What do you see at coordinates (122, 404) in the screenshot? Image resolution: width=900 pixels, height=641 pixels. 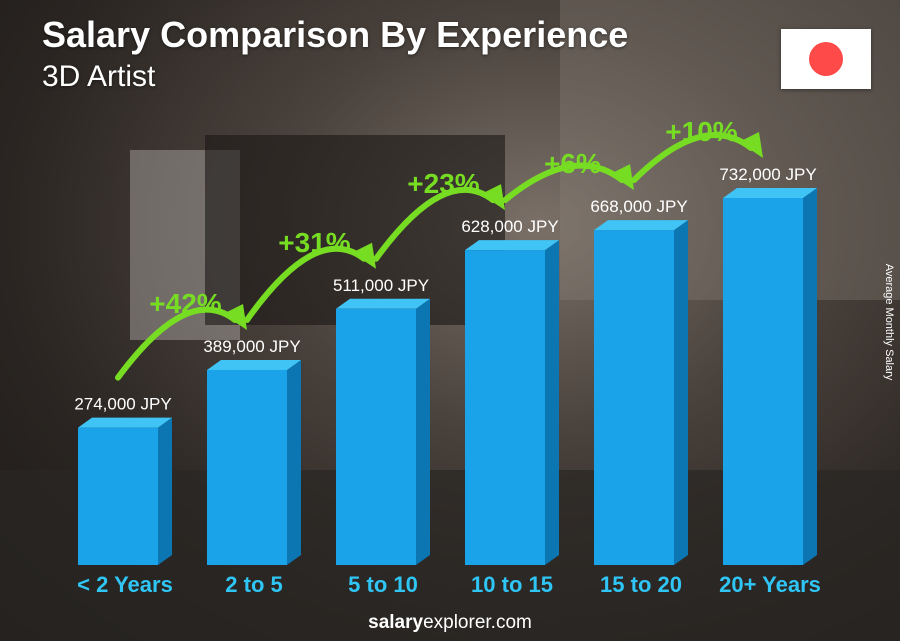 I see `bar-value-label: 274,000 JPY` at bounding box center [122, 404].